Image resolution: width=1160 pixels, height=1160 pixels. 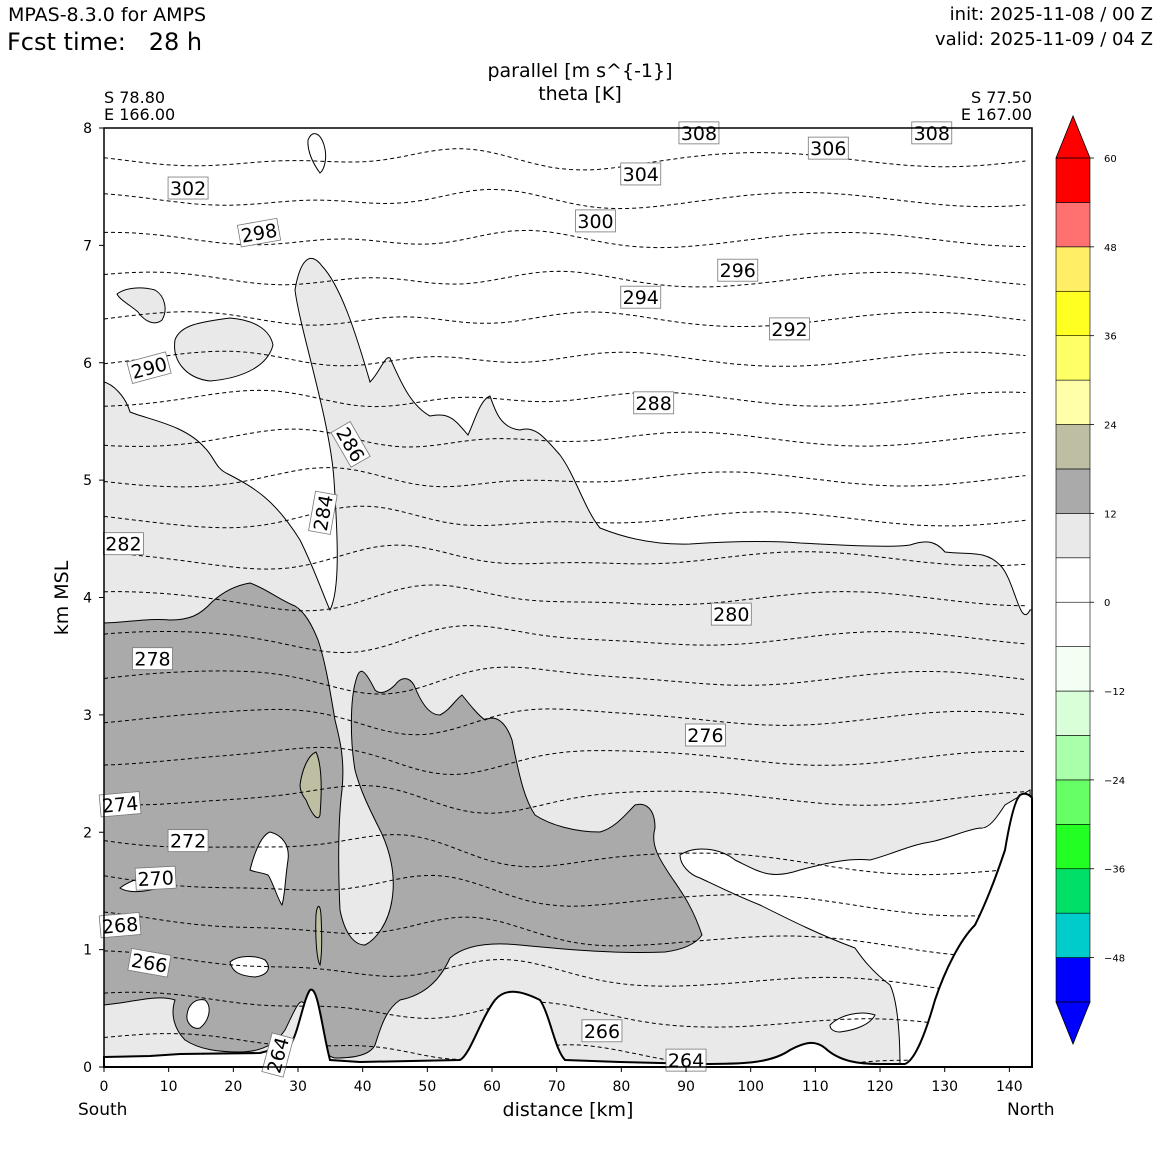 What do you see at coordinates (87, 833) in the screenshot?
I see `y-tick-label: 2` at bounding box center [87, 833].